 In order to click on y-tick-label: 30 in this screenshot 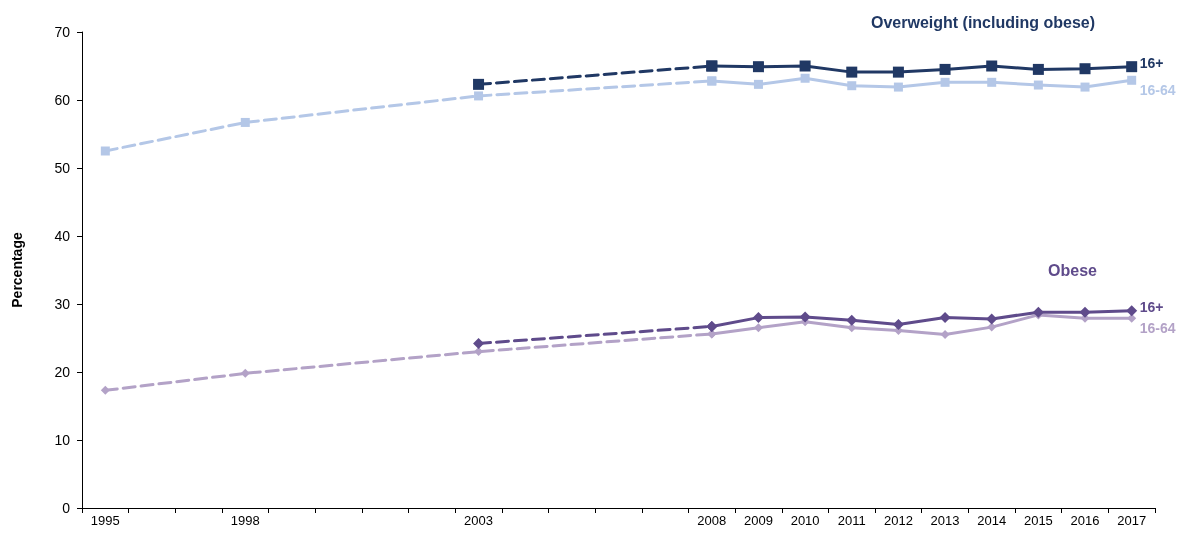, I will do `click(62, 304)`.